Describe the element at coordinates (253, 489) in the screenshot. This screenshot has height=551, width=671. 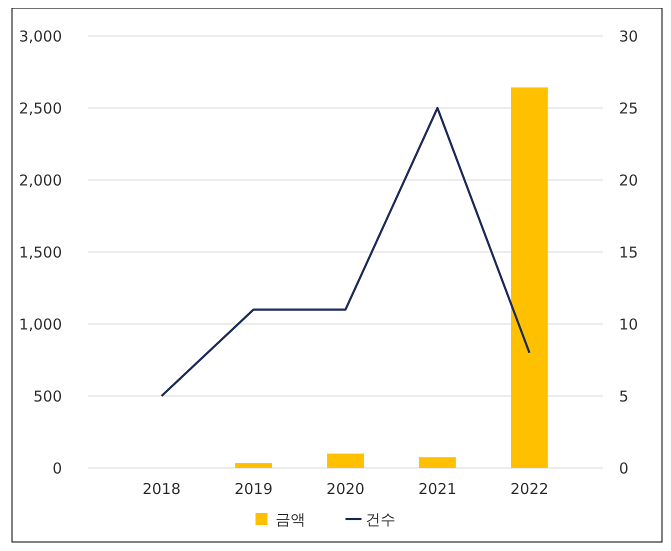
I see `x-tick-label: 2019` at that location.